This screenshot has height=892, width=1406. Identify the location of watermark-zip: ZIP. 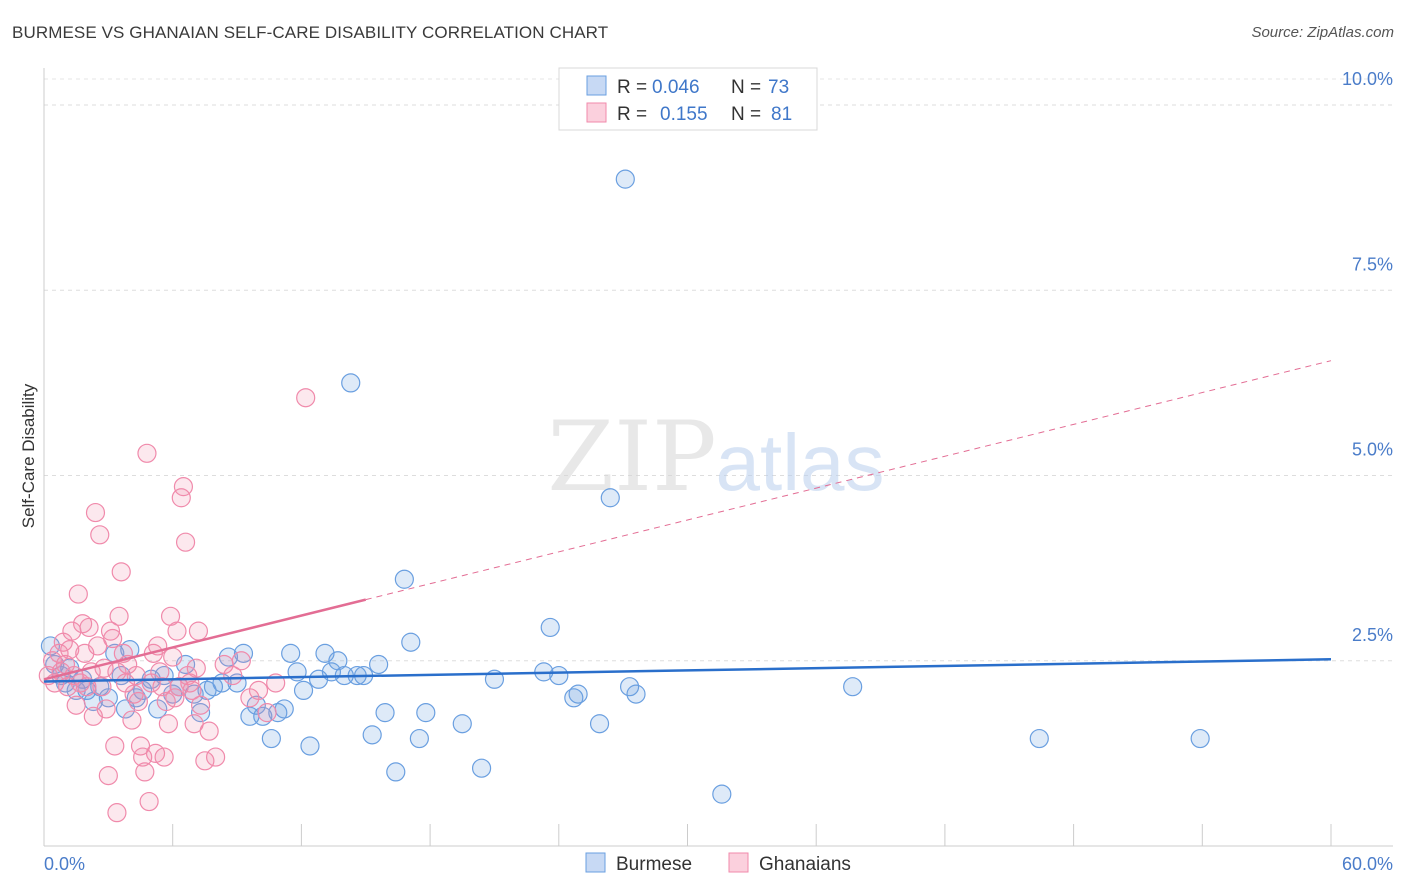
(631, 457).